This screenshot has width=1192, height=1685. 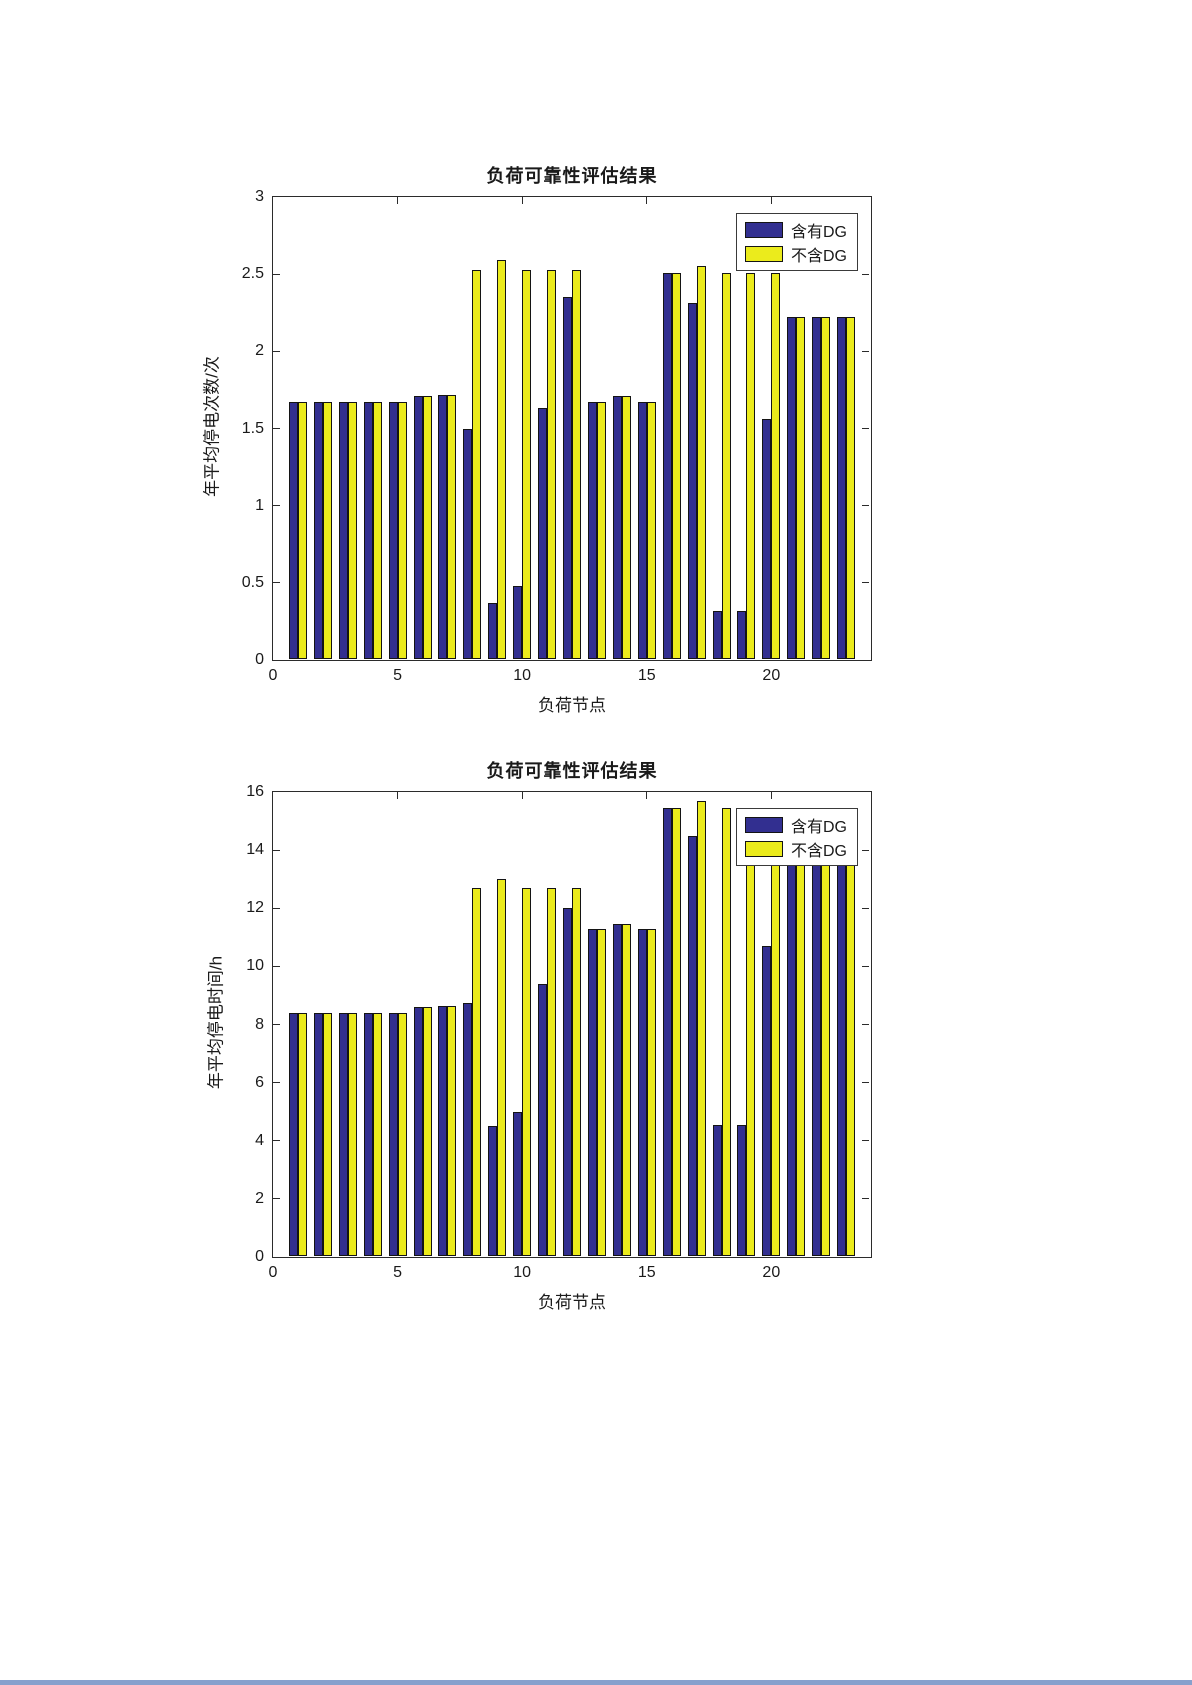 I want to click on y-tick-label: 14, so click(x=255, y=850).